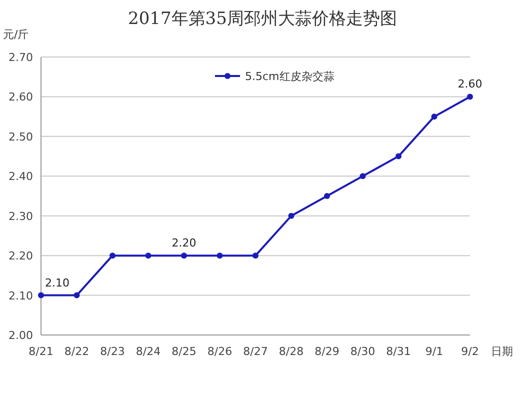  Describe the element at coordinates (20, 57) in the screenshot. I see `y-tick-label: 2.70` at that location.